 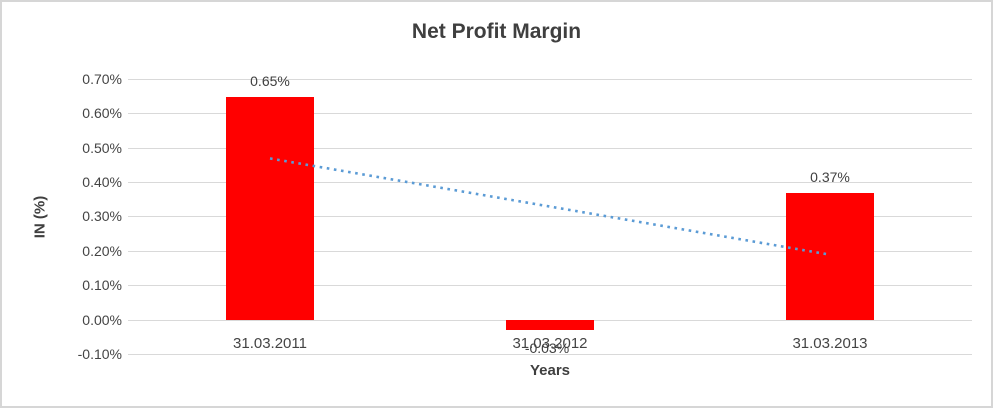 What do you see at coordinates (102, 182) in the screenshot?
I see `y-tick-label: 0.40%` at bounding box center [102, 182].